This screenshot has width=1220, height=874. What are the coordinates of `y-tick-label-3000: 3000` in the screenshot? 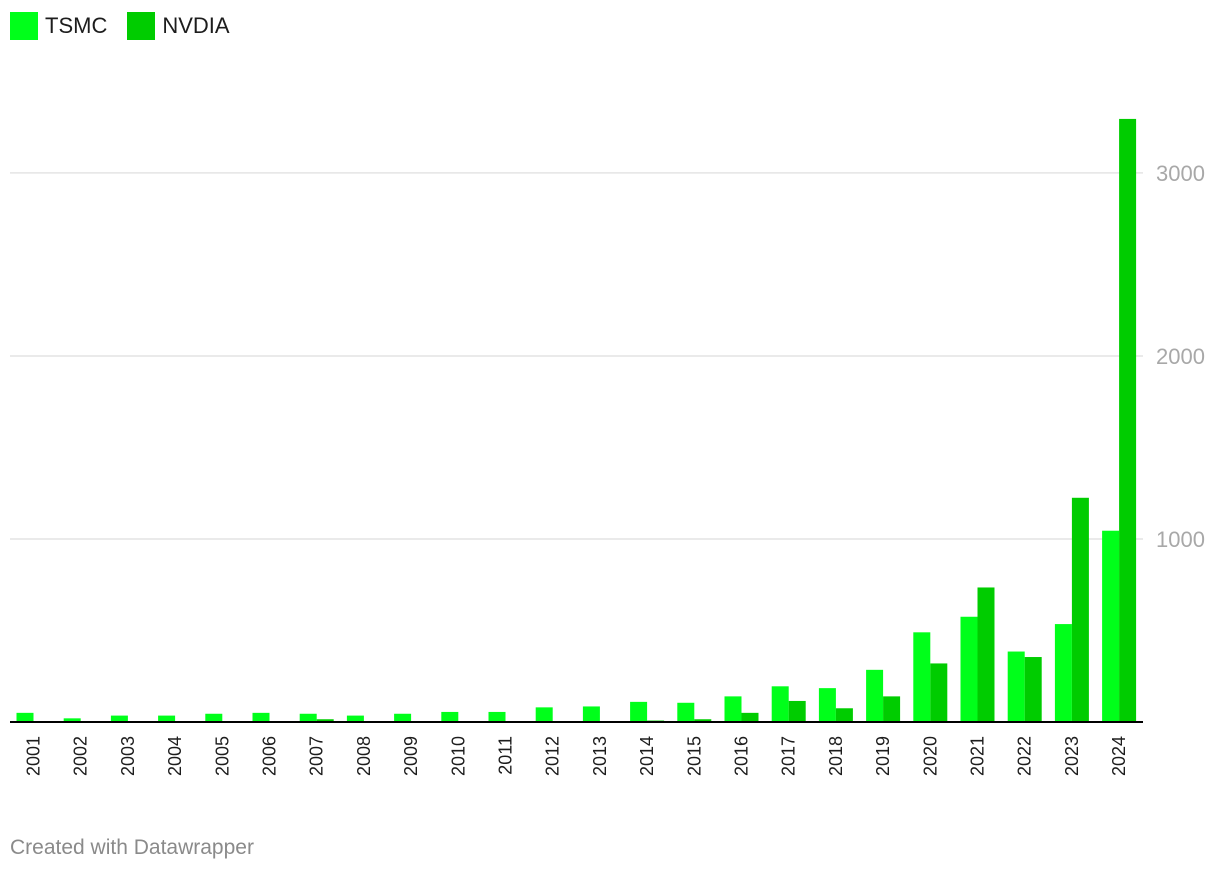 It's located at (1180, 173).